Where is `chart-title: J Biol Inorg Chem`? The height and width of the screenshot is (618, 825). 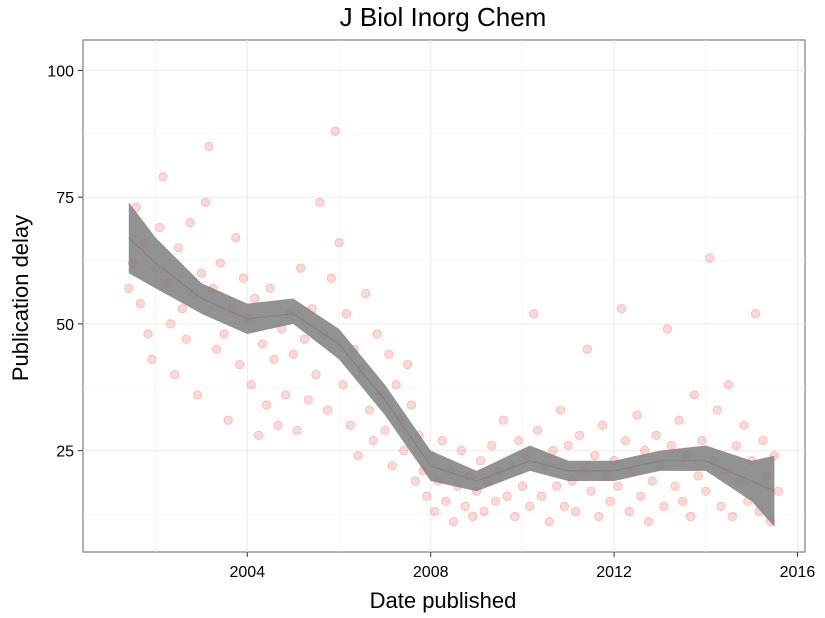
chart-title: J Biol Inorg Chem is located at coordinates (443, 17).